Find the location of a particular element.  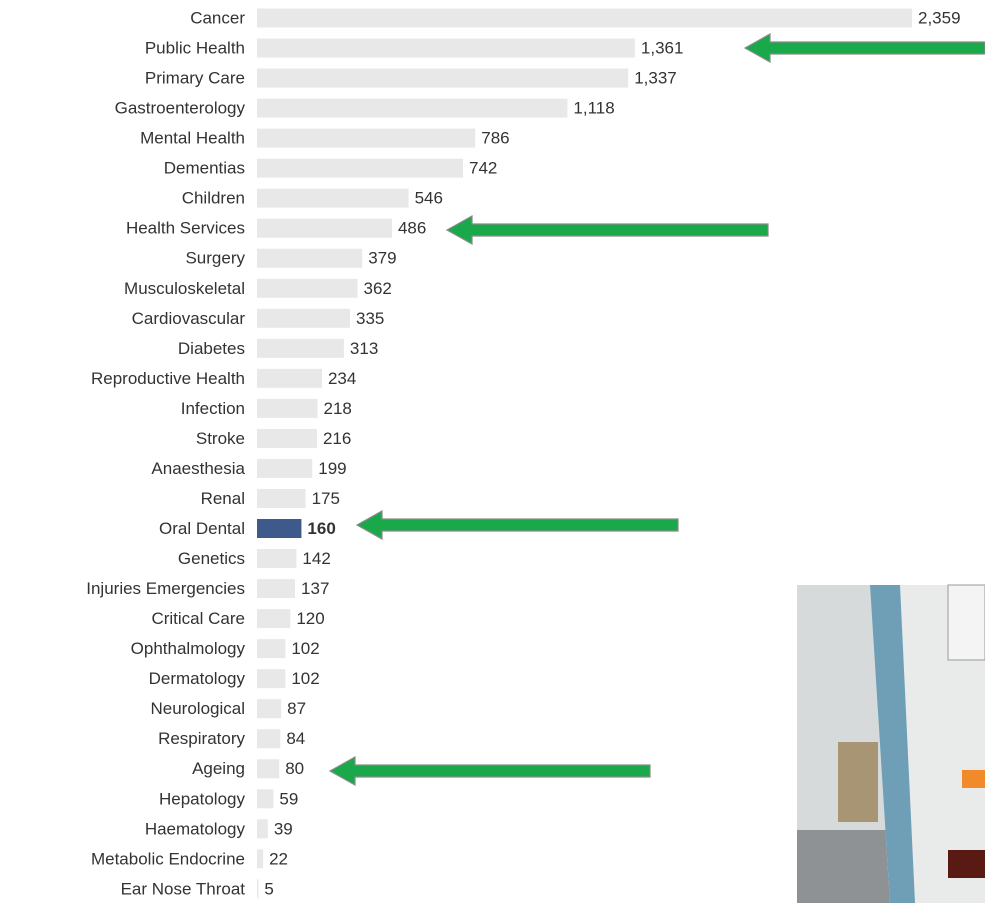

photo-vehicle-stripe is located at coordinates (892, 744).